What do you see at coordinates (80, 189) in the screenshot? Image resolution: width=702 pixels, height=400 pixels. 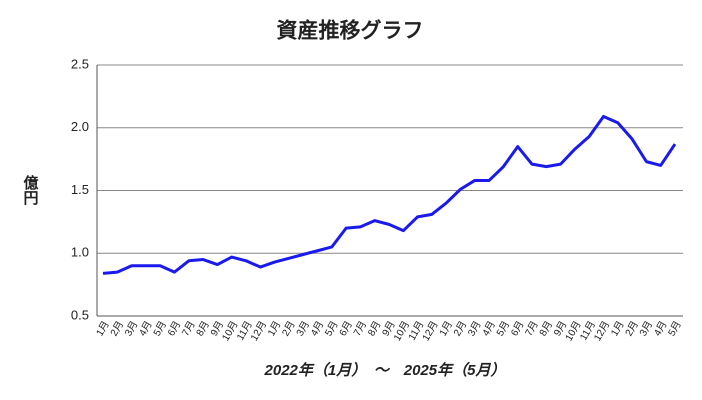 I see `y-tick-label: 1.5` at bounding box center [80, 189].